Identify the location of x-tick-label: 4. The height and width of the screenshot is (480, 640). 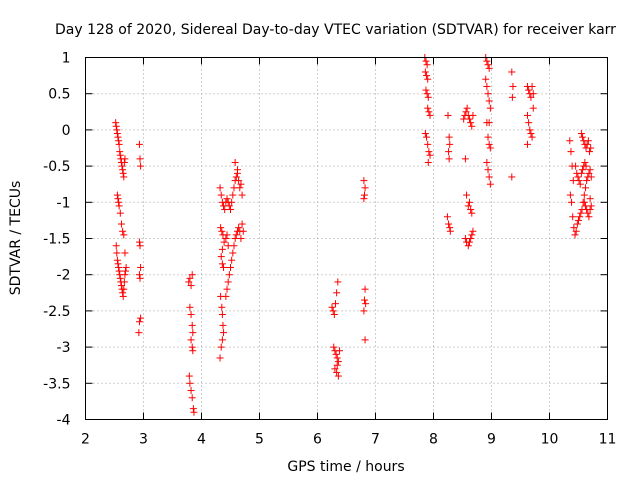
(201, 440).